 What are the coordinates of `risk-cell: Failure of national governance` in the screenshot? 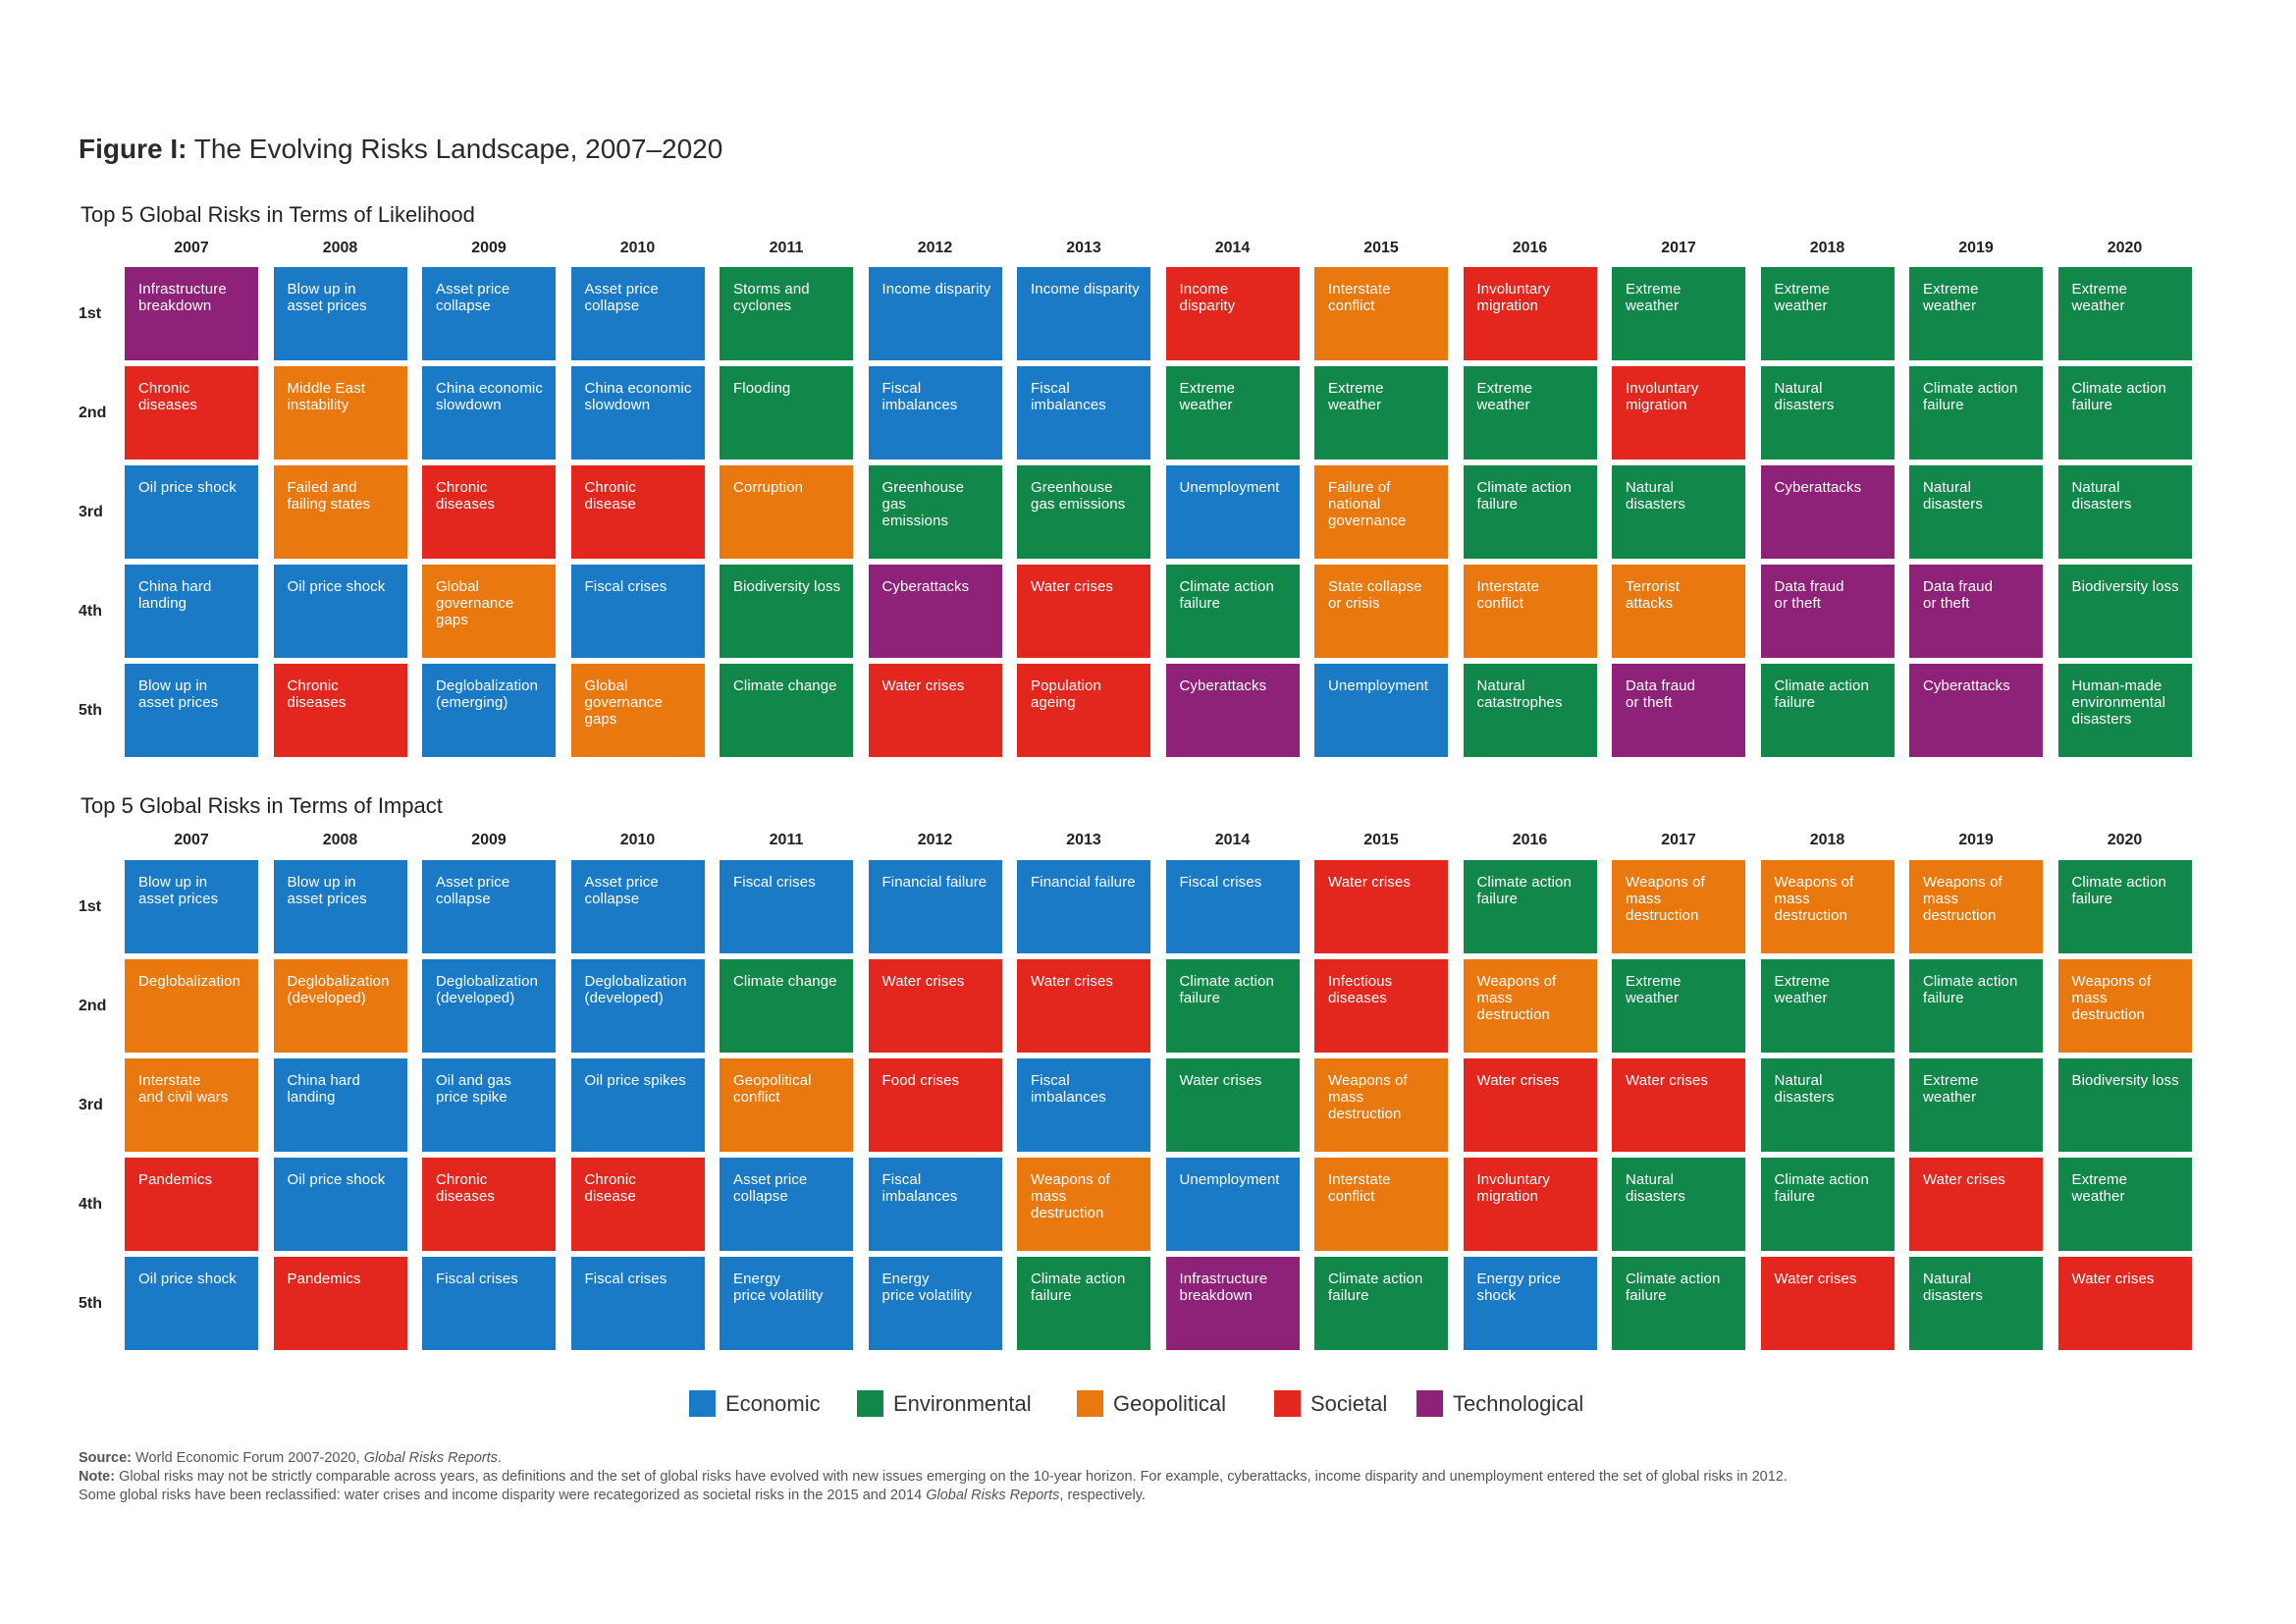 It's located at (1381, 512).